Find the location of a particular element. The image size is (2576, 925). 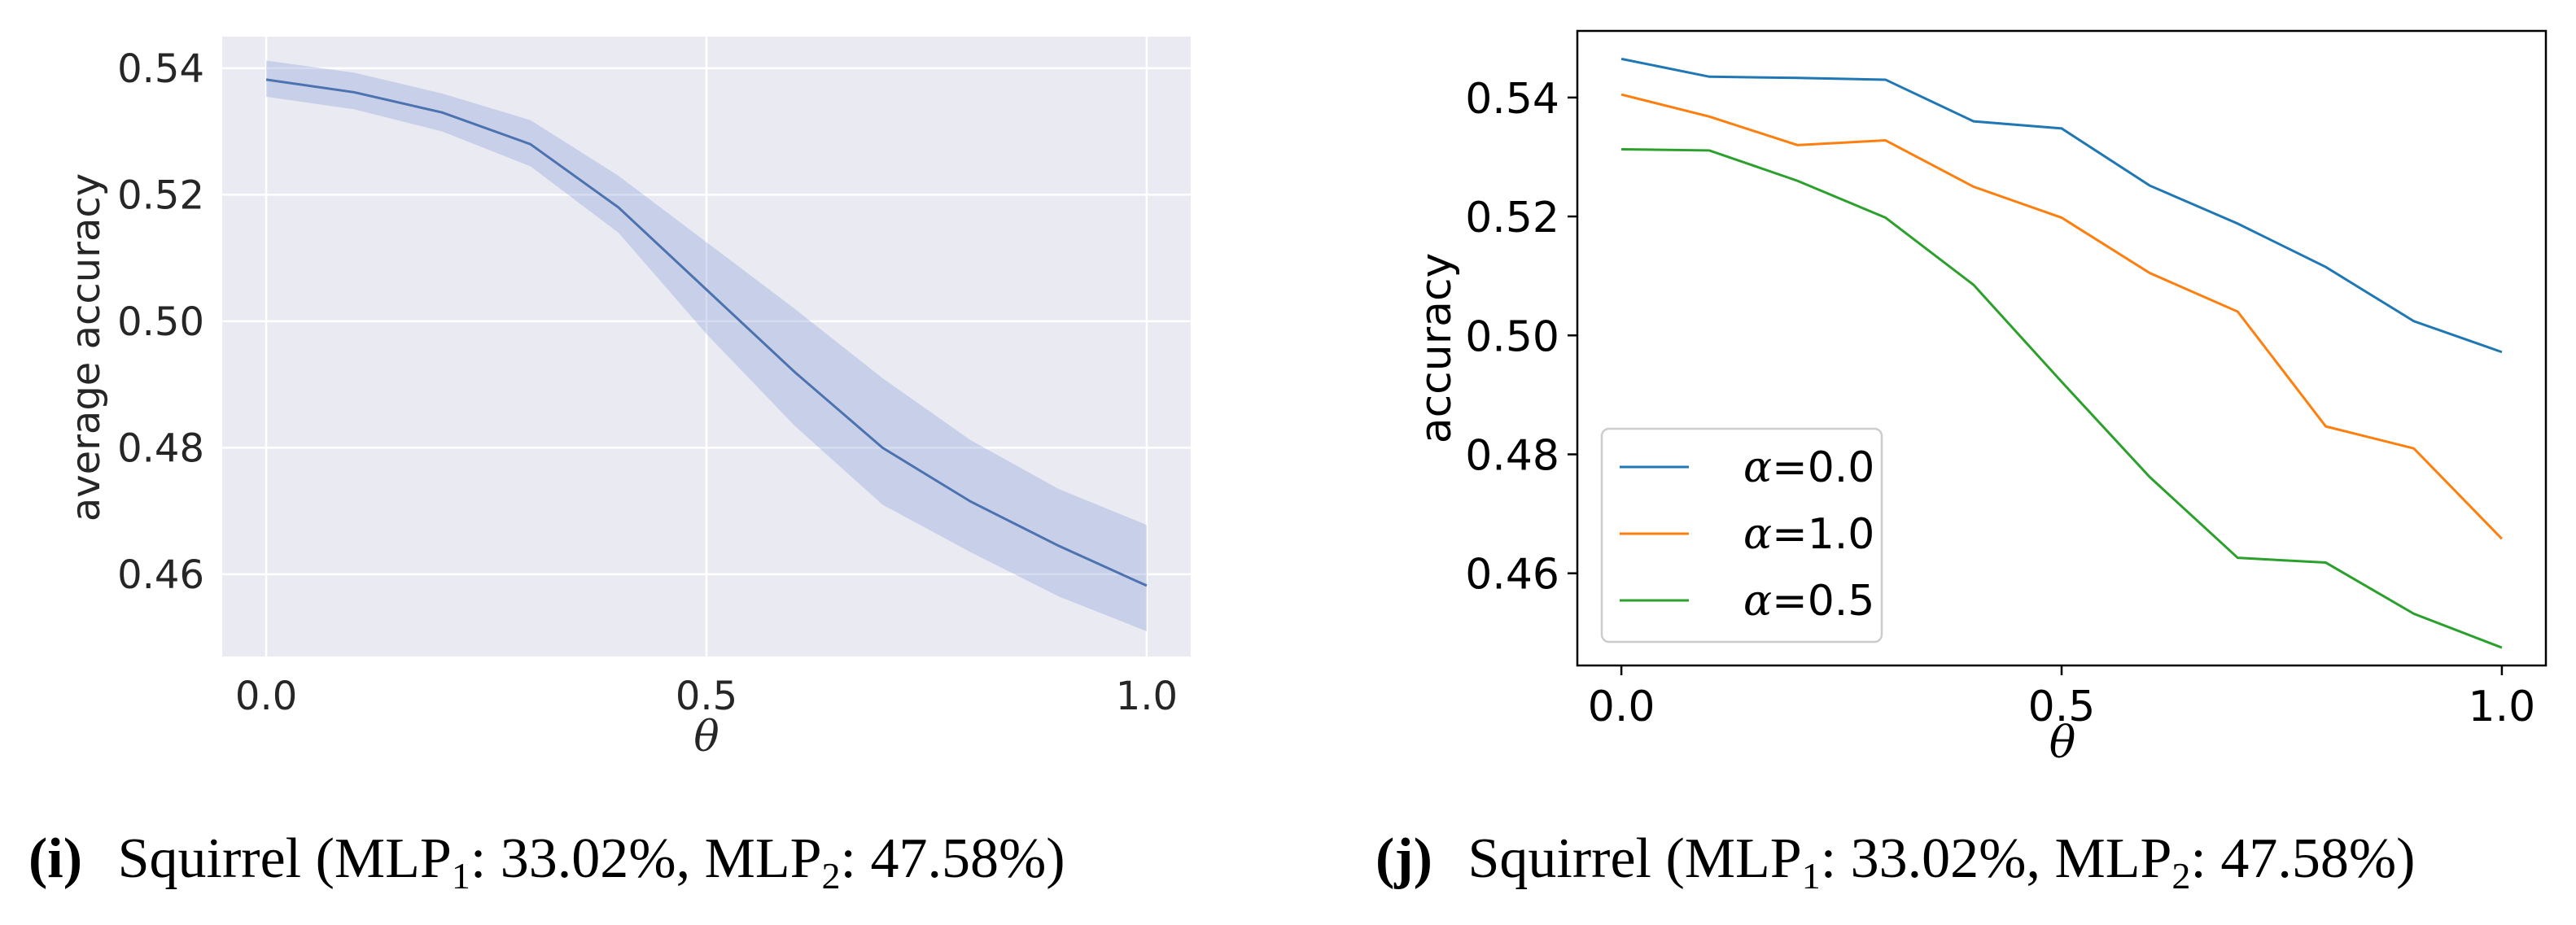

chart-j-caption-end: : 47.58%) is located at coordinates (2302, 859).